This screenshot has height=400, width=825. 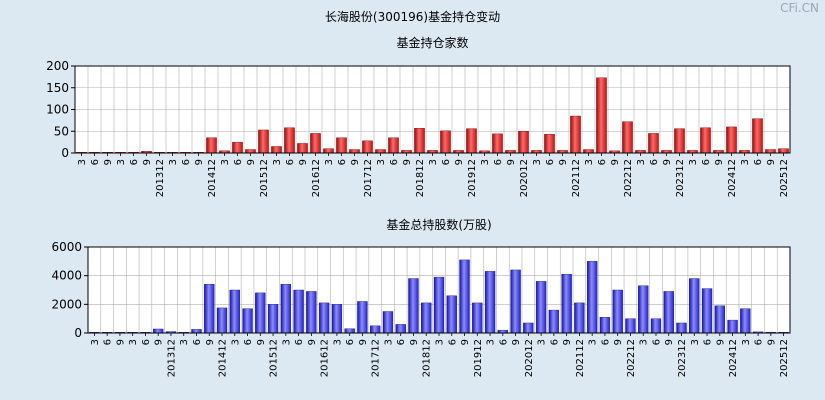 What do you see at coordinates (799, 8) in the screenshot?
I see `watermark: CFi.CN` at bounding box center [799, 8].